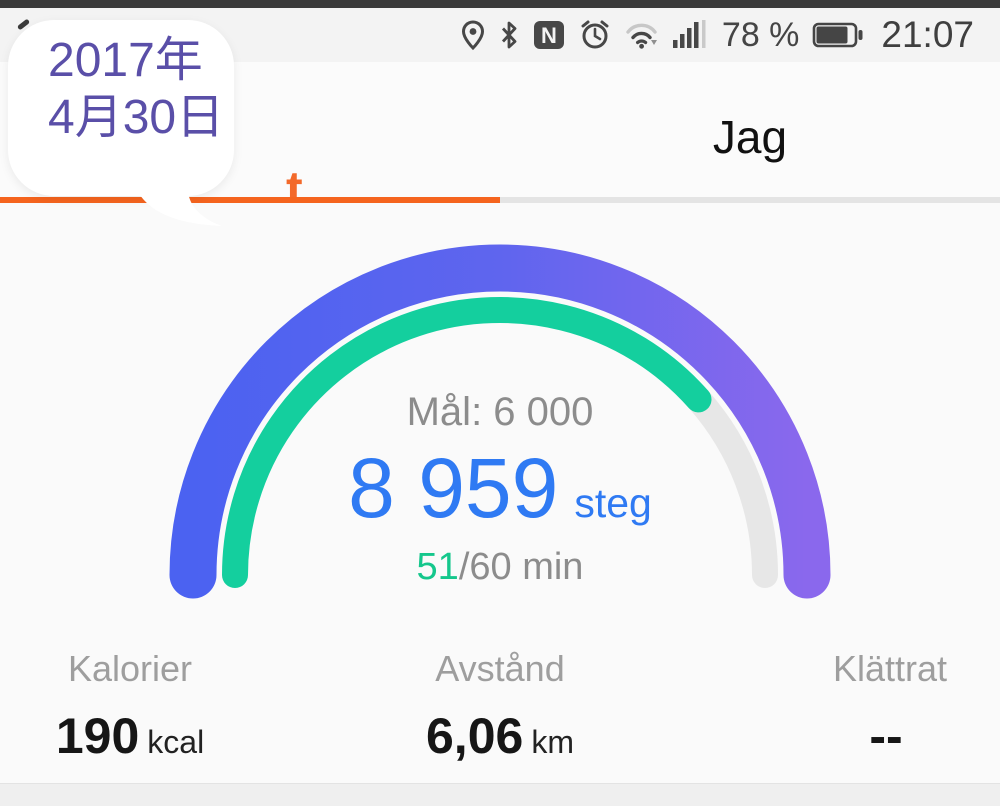 Image resolution: width=1000 pixels, height=806 pixels. Describe the element at coordinates (130, 668) in the screenshot. I see `stat-calories-label: Kalorier` at that location.